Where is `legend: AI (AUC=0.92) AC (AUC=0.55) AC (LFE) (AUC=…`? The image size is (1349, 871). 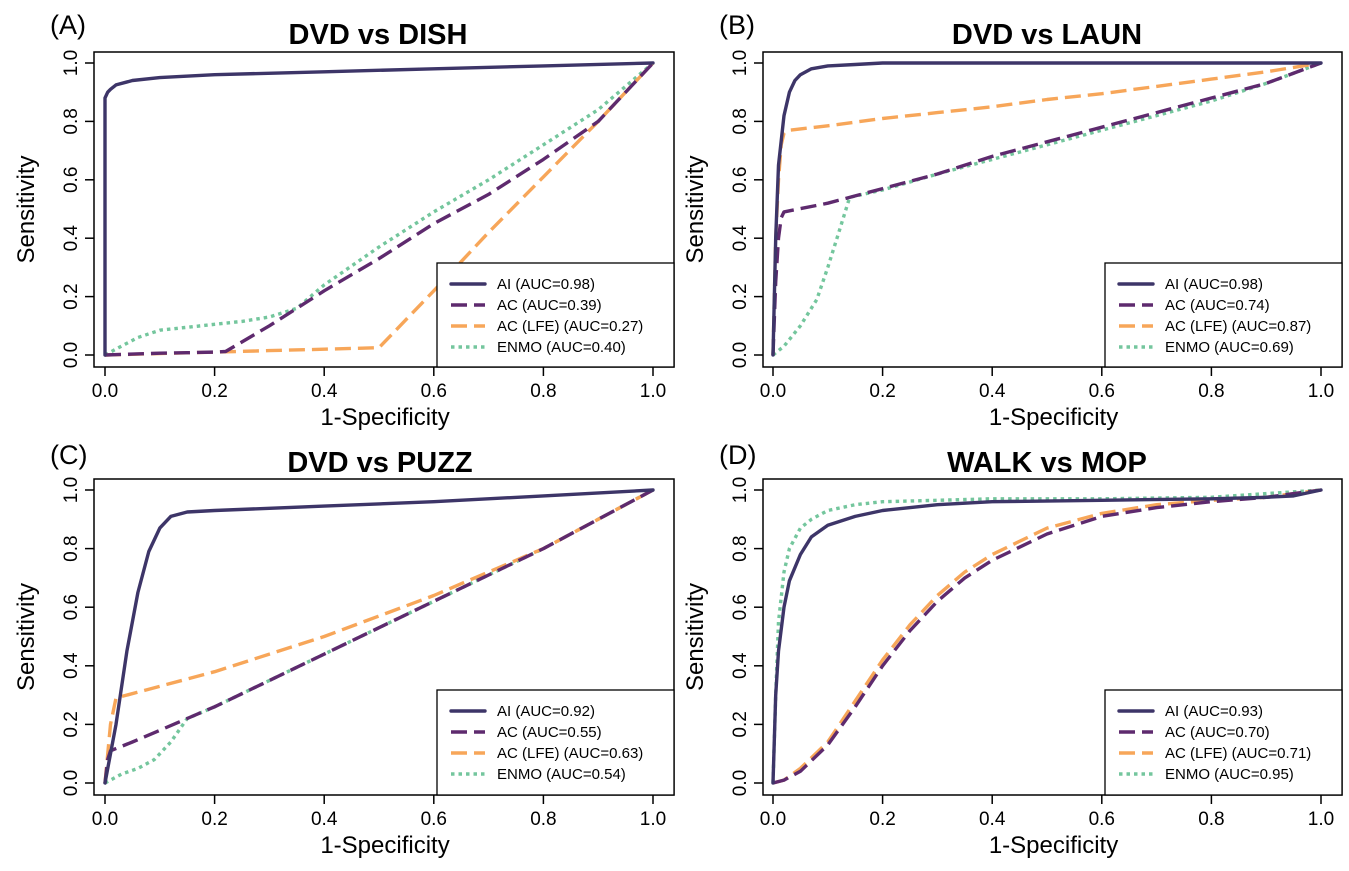
legend: AI (AUC=0.92) AC (AUC=0.55) AC (LFE) (AUC=… is located at coordinates (555, 742).